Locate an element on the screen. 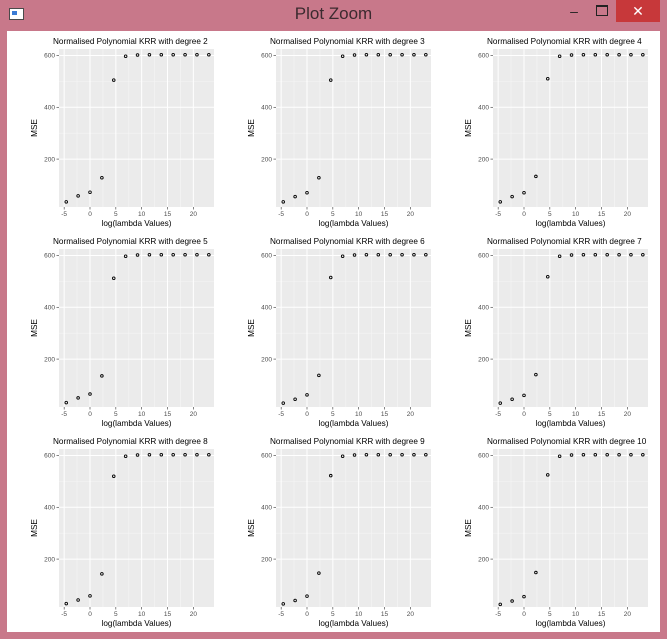  close-button: ✕ is located at coordinates (638, 11).